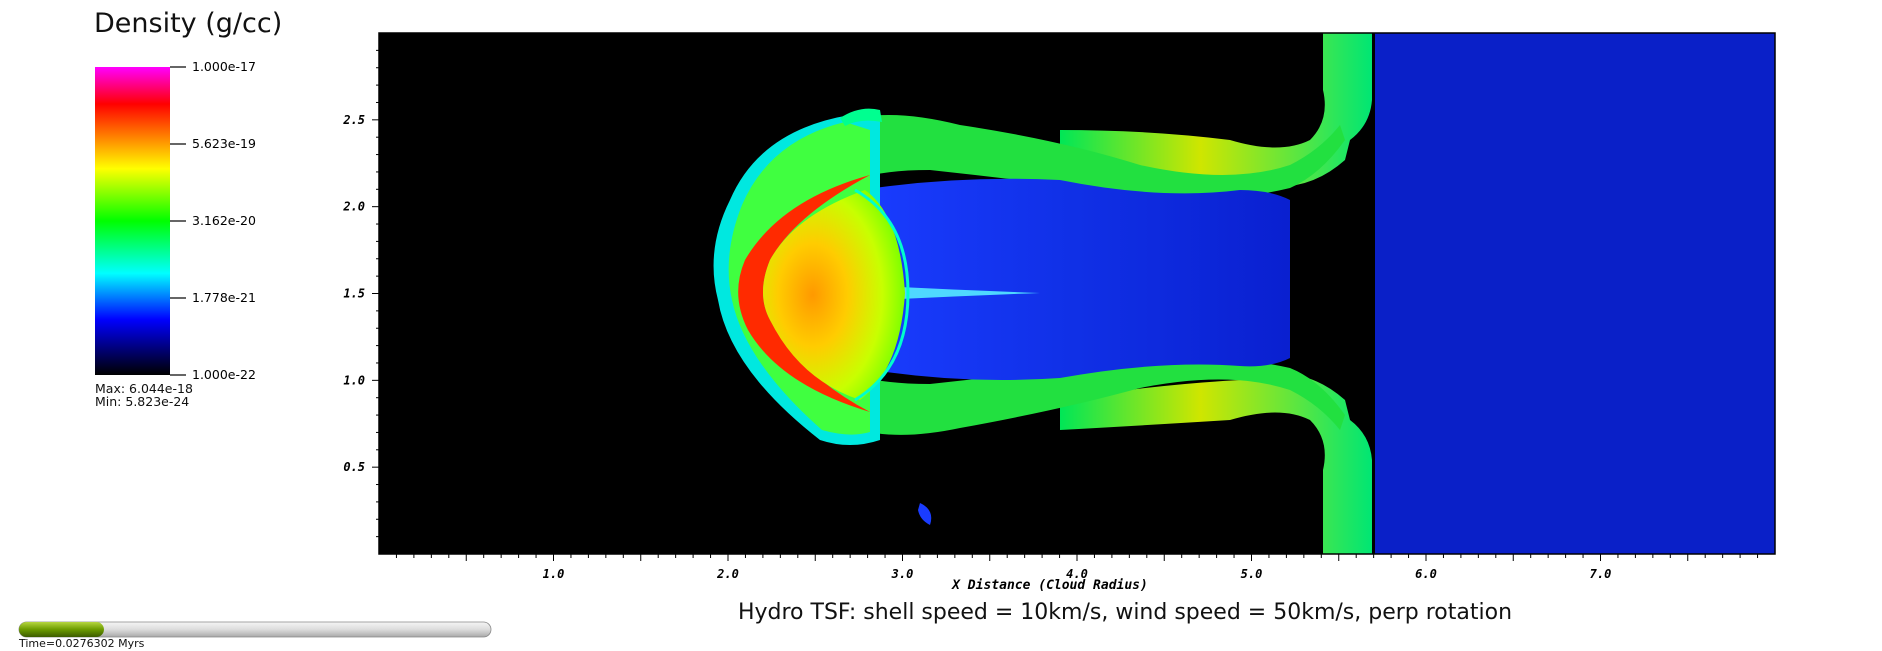  I want to click on x-tick-label: 5.0, so click(1252, 574).